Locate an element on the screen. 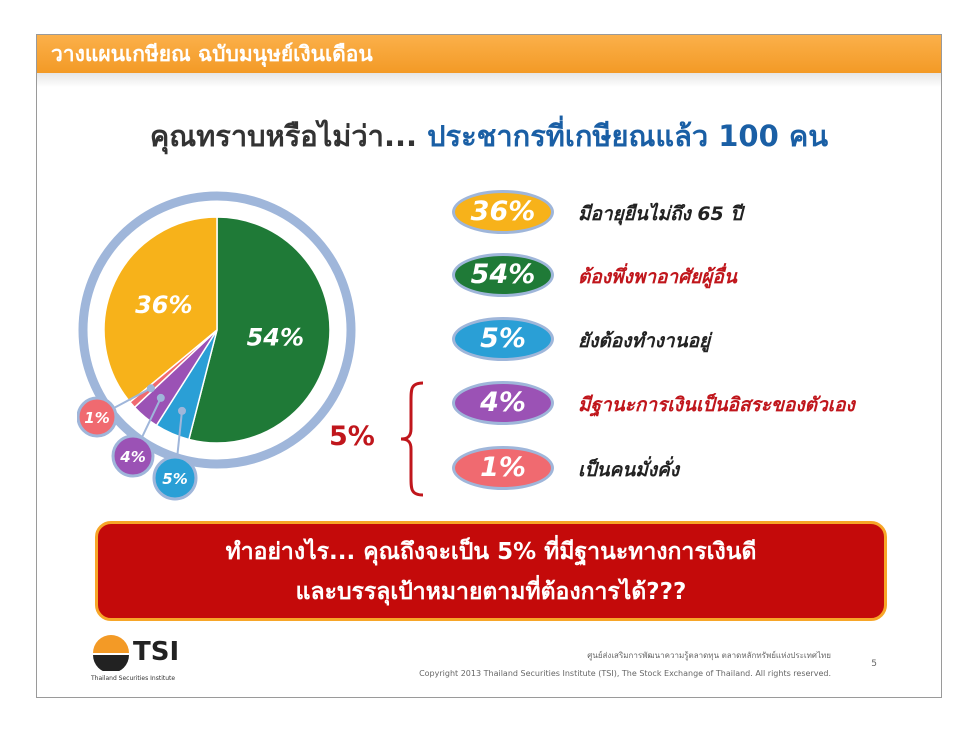  callout-label-4: 4% is located at coordinates (132, 457).